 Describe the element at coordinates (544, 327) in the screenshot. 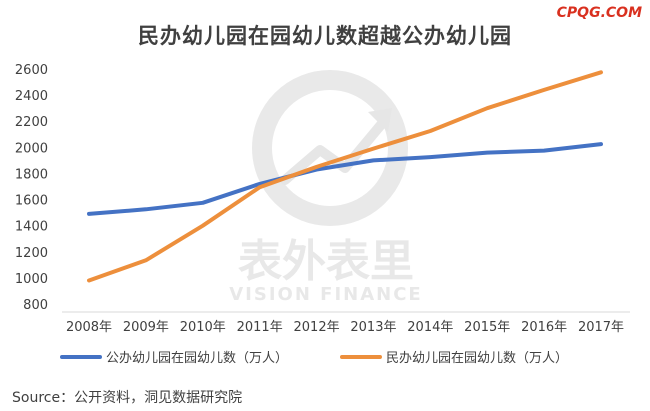

I see `x-tick-label: 2016年` at that location.